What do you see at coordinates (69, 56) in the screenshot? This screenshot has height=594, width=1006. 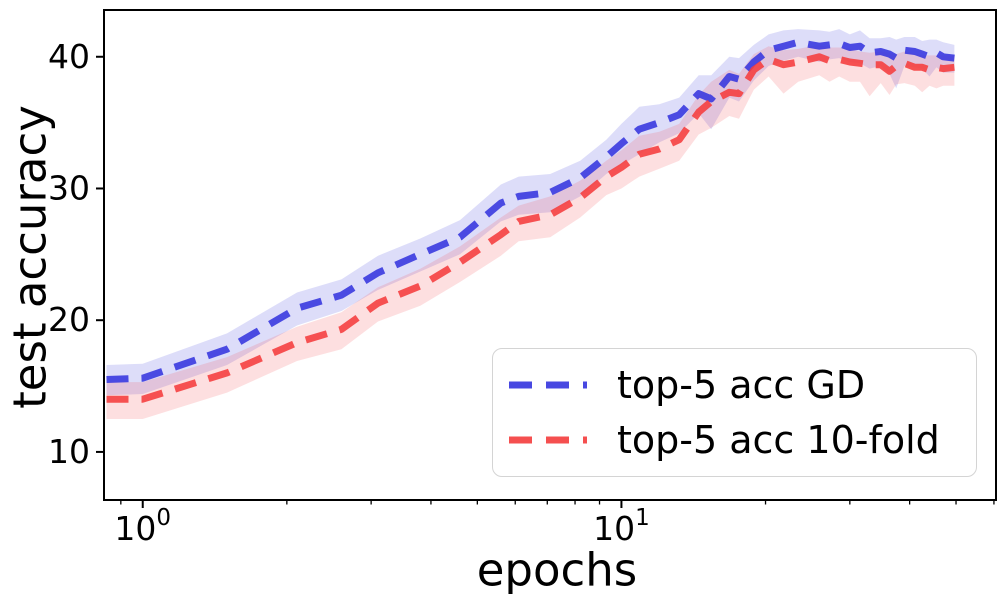 I see `y-tick-label: 40` at bounding box center [69, 56].